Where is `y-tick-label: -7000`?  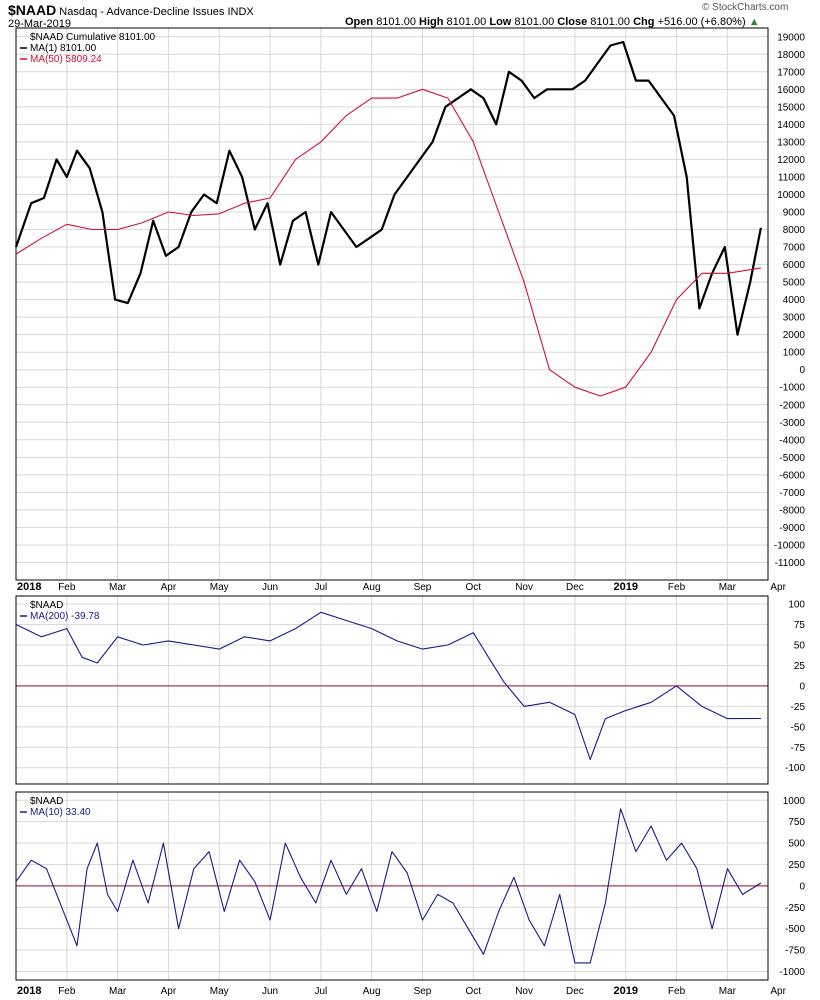 y-tick-label: -7000 is located at coordinates (792, 493).